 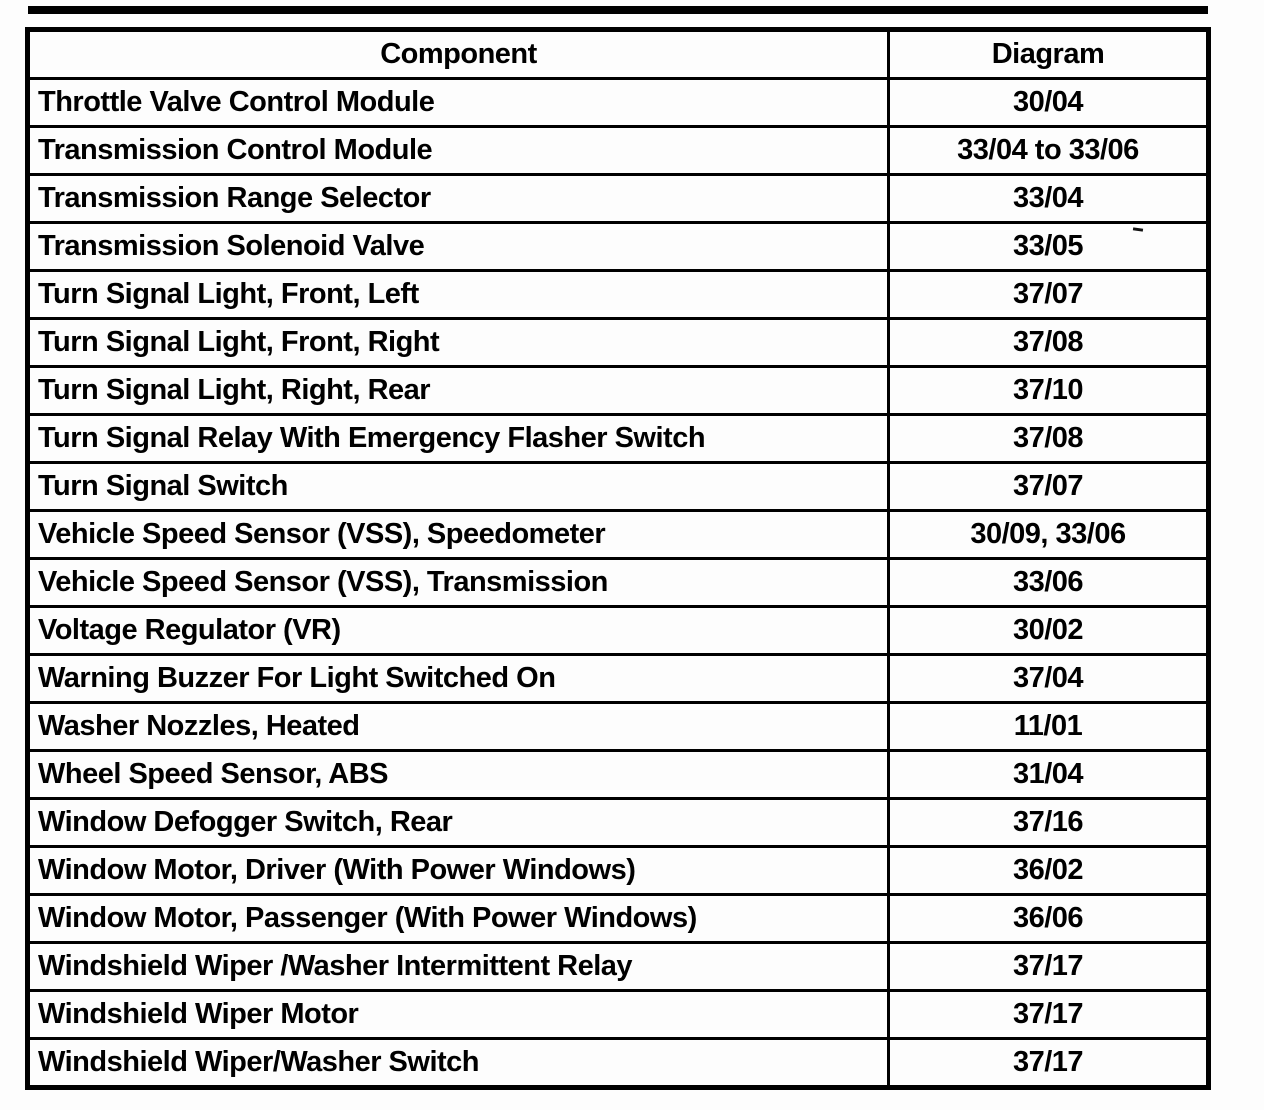 I want to click on table-row: Window Defogger Switch, Rear 37/16, so click(x=618, y=822).